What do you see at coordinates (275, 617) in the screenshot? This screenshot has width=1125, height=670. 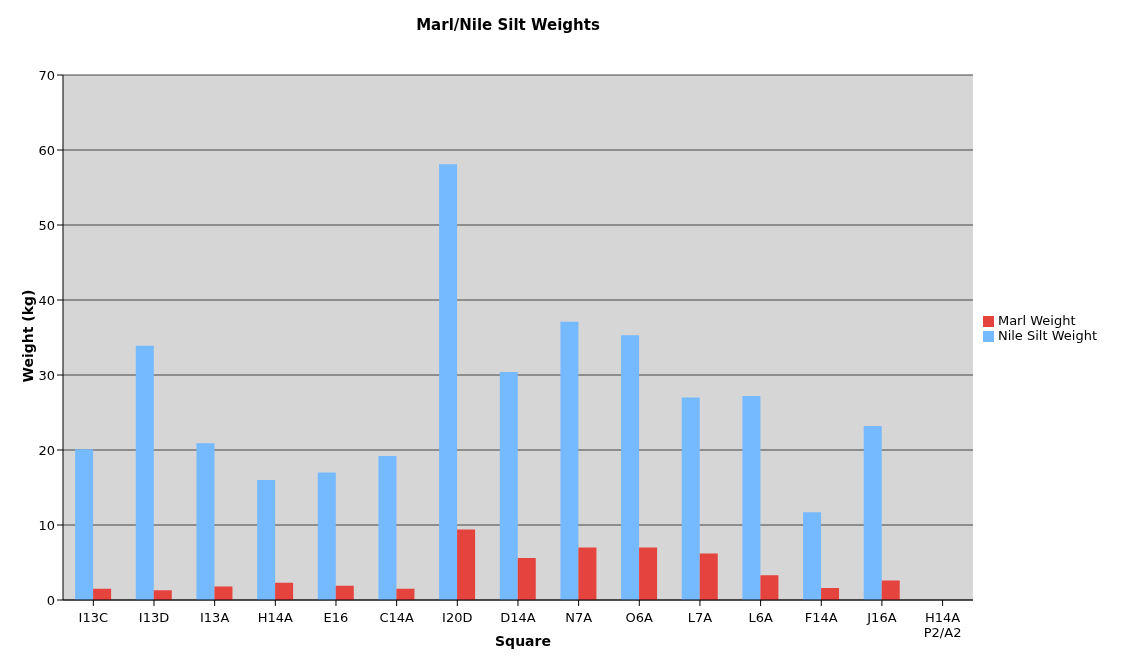 I see `x-tick-label: H14A` at bounding box center [275, 617].